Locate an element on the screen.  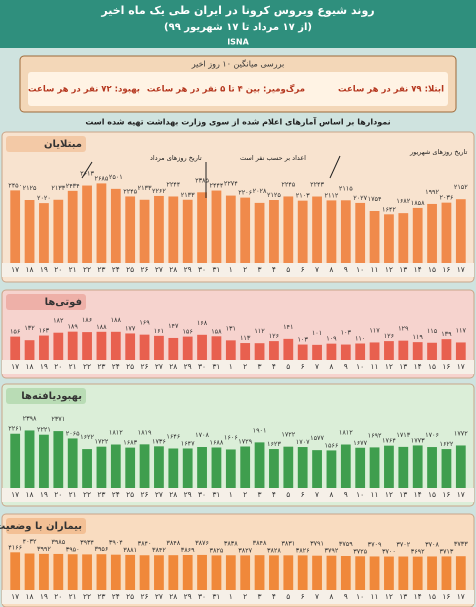
x-tick-label: ۲۵ is located at coordinates (130, 596).